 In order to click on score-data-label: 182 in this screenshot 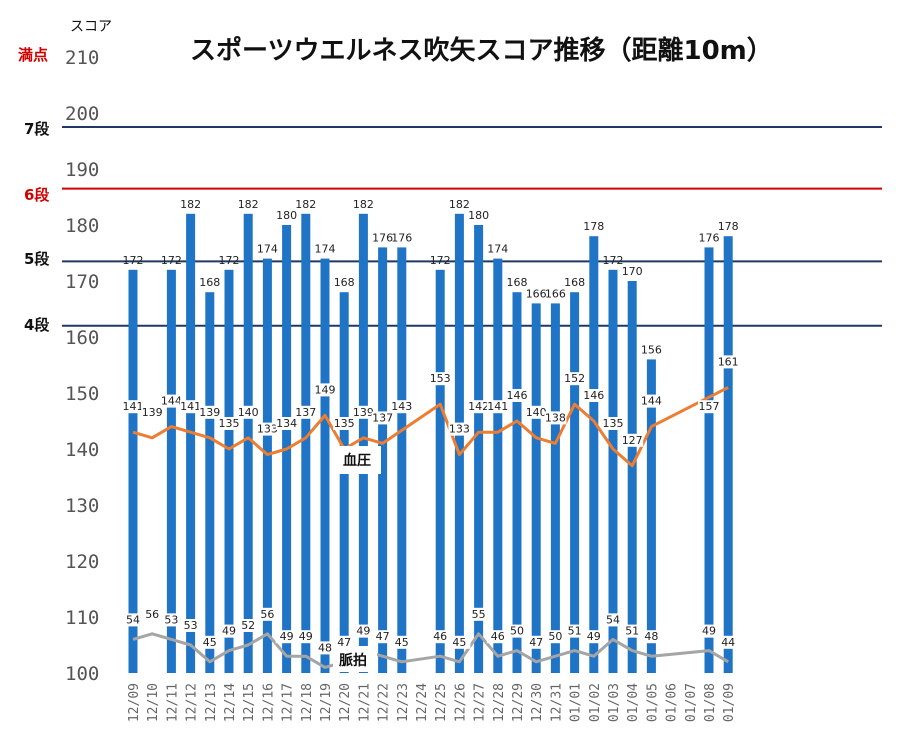, I will do `click(190, 204)`.